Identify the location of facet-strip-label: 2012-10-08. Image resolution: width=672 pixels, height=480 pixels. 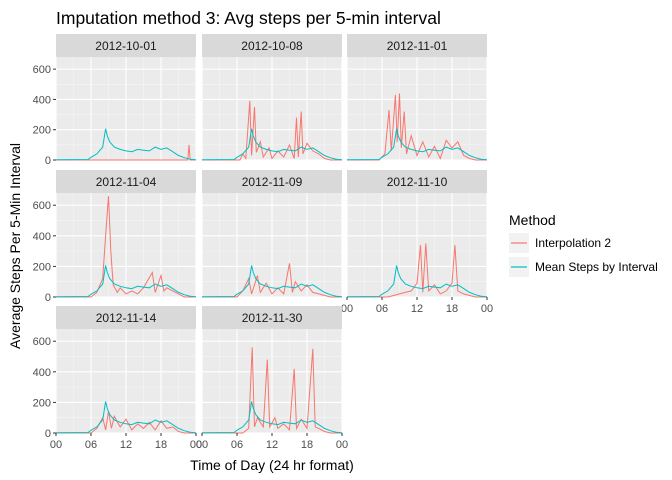
(272, 46).